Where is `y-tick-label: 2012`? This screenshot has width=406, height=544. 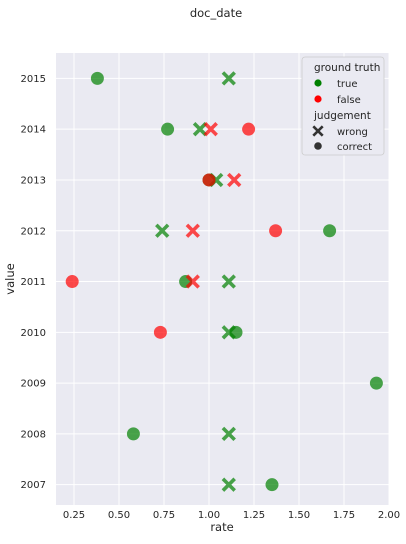
y-tick-label: 2012 is located at coordinates (33, 231).